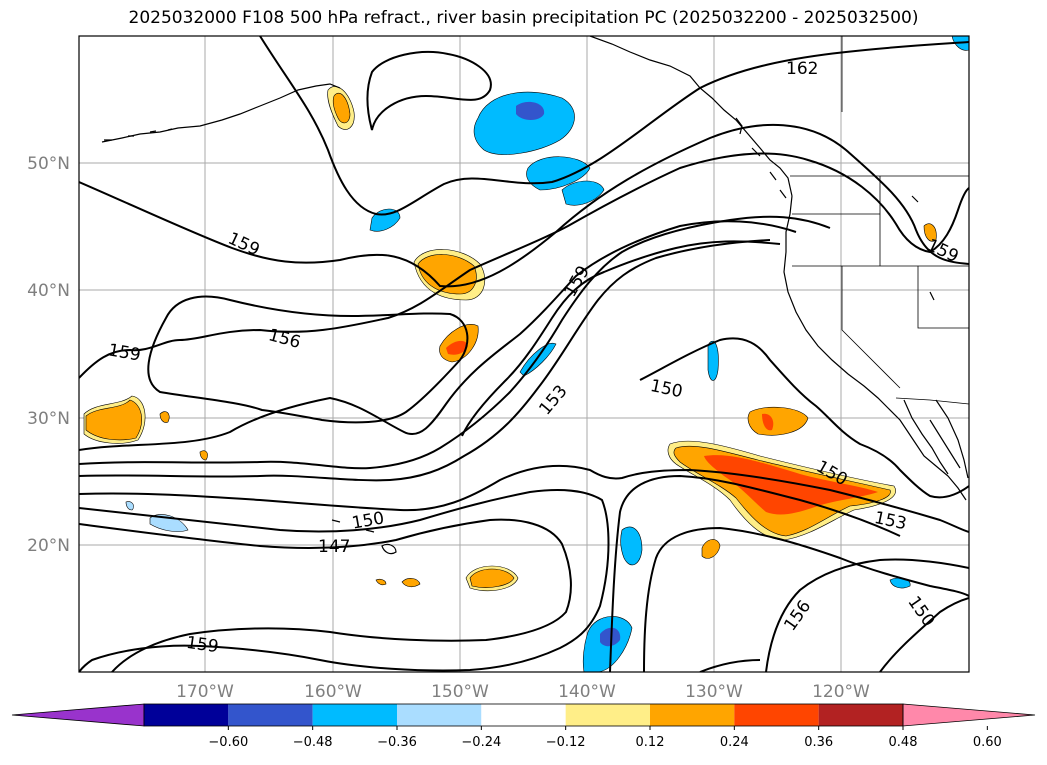 The width and height of the screenshot is (1047, 765). I want to click on colorbar-tick-label: 0.24, so click(734, 742).